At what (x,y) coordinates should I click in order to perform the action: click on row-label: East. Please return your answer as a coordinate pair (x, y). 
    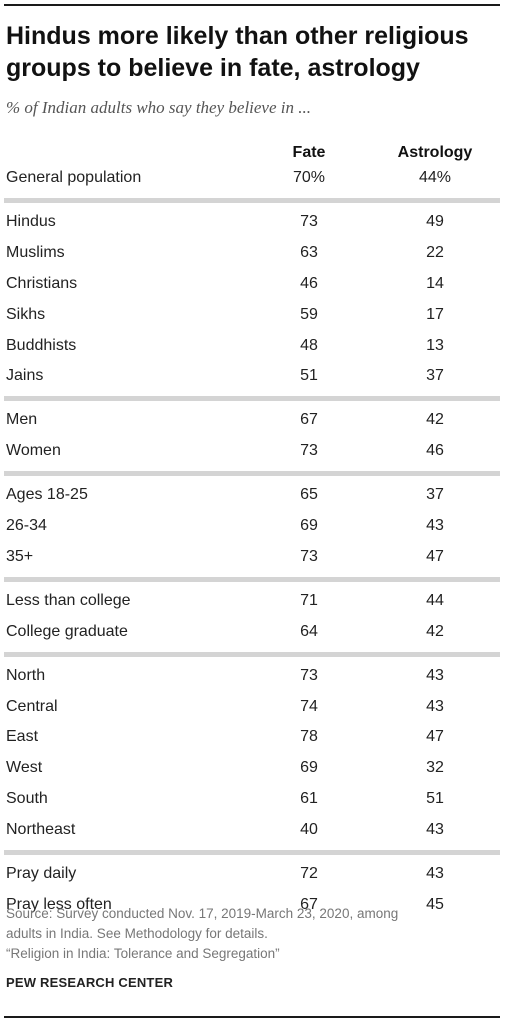
    Looking at the image, I should click on (22, 737).